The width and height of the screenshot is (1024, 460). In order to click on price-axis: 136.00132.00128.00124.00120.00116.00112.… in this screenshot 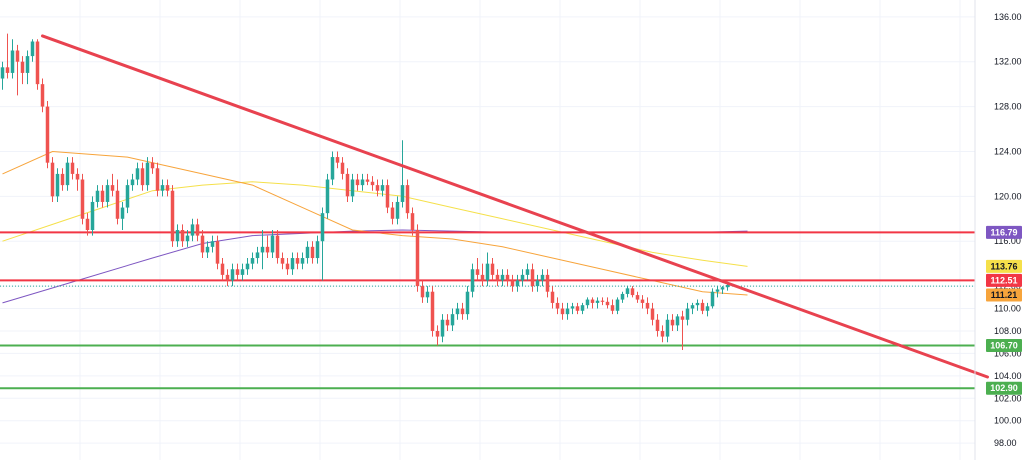, I will do `click(1008, 230)`.